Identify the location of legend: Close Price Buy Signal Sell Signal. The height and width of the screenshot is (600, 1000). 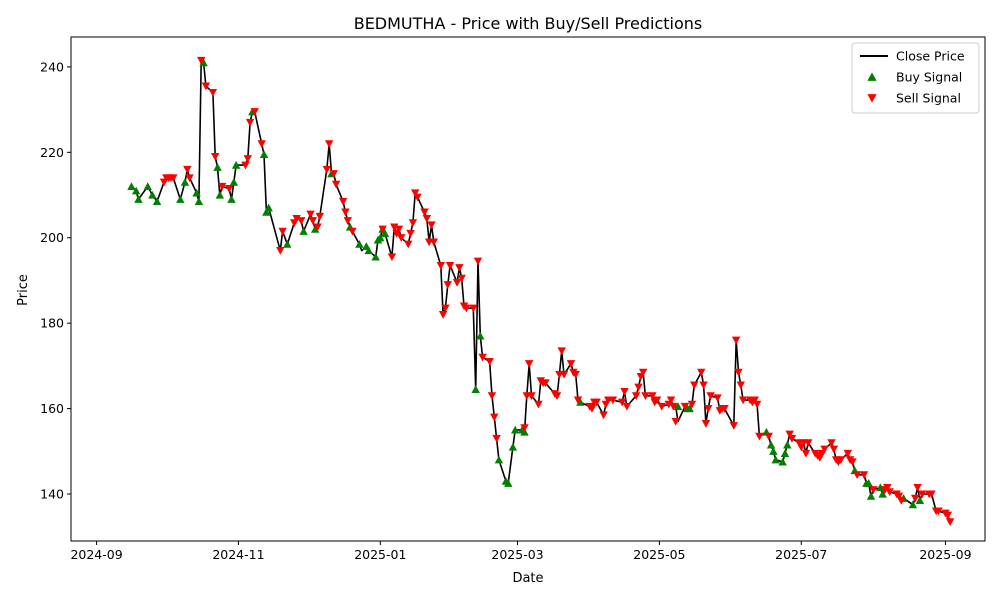
(915, 78).